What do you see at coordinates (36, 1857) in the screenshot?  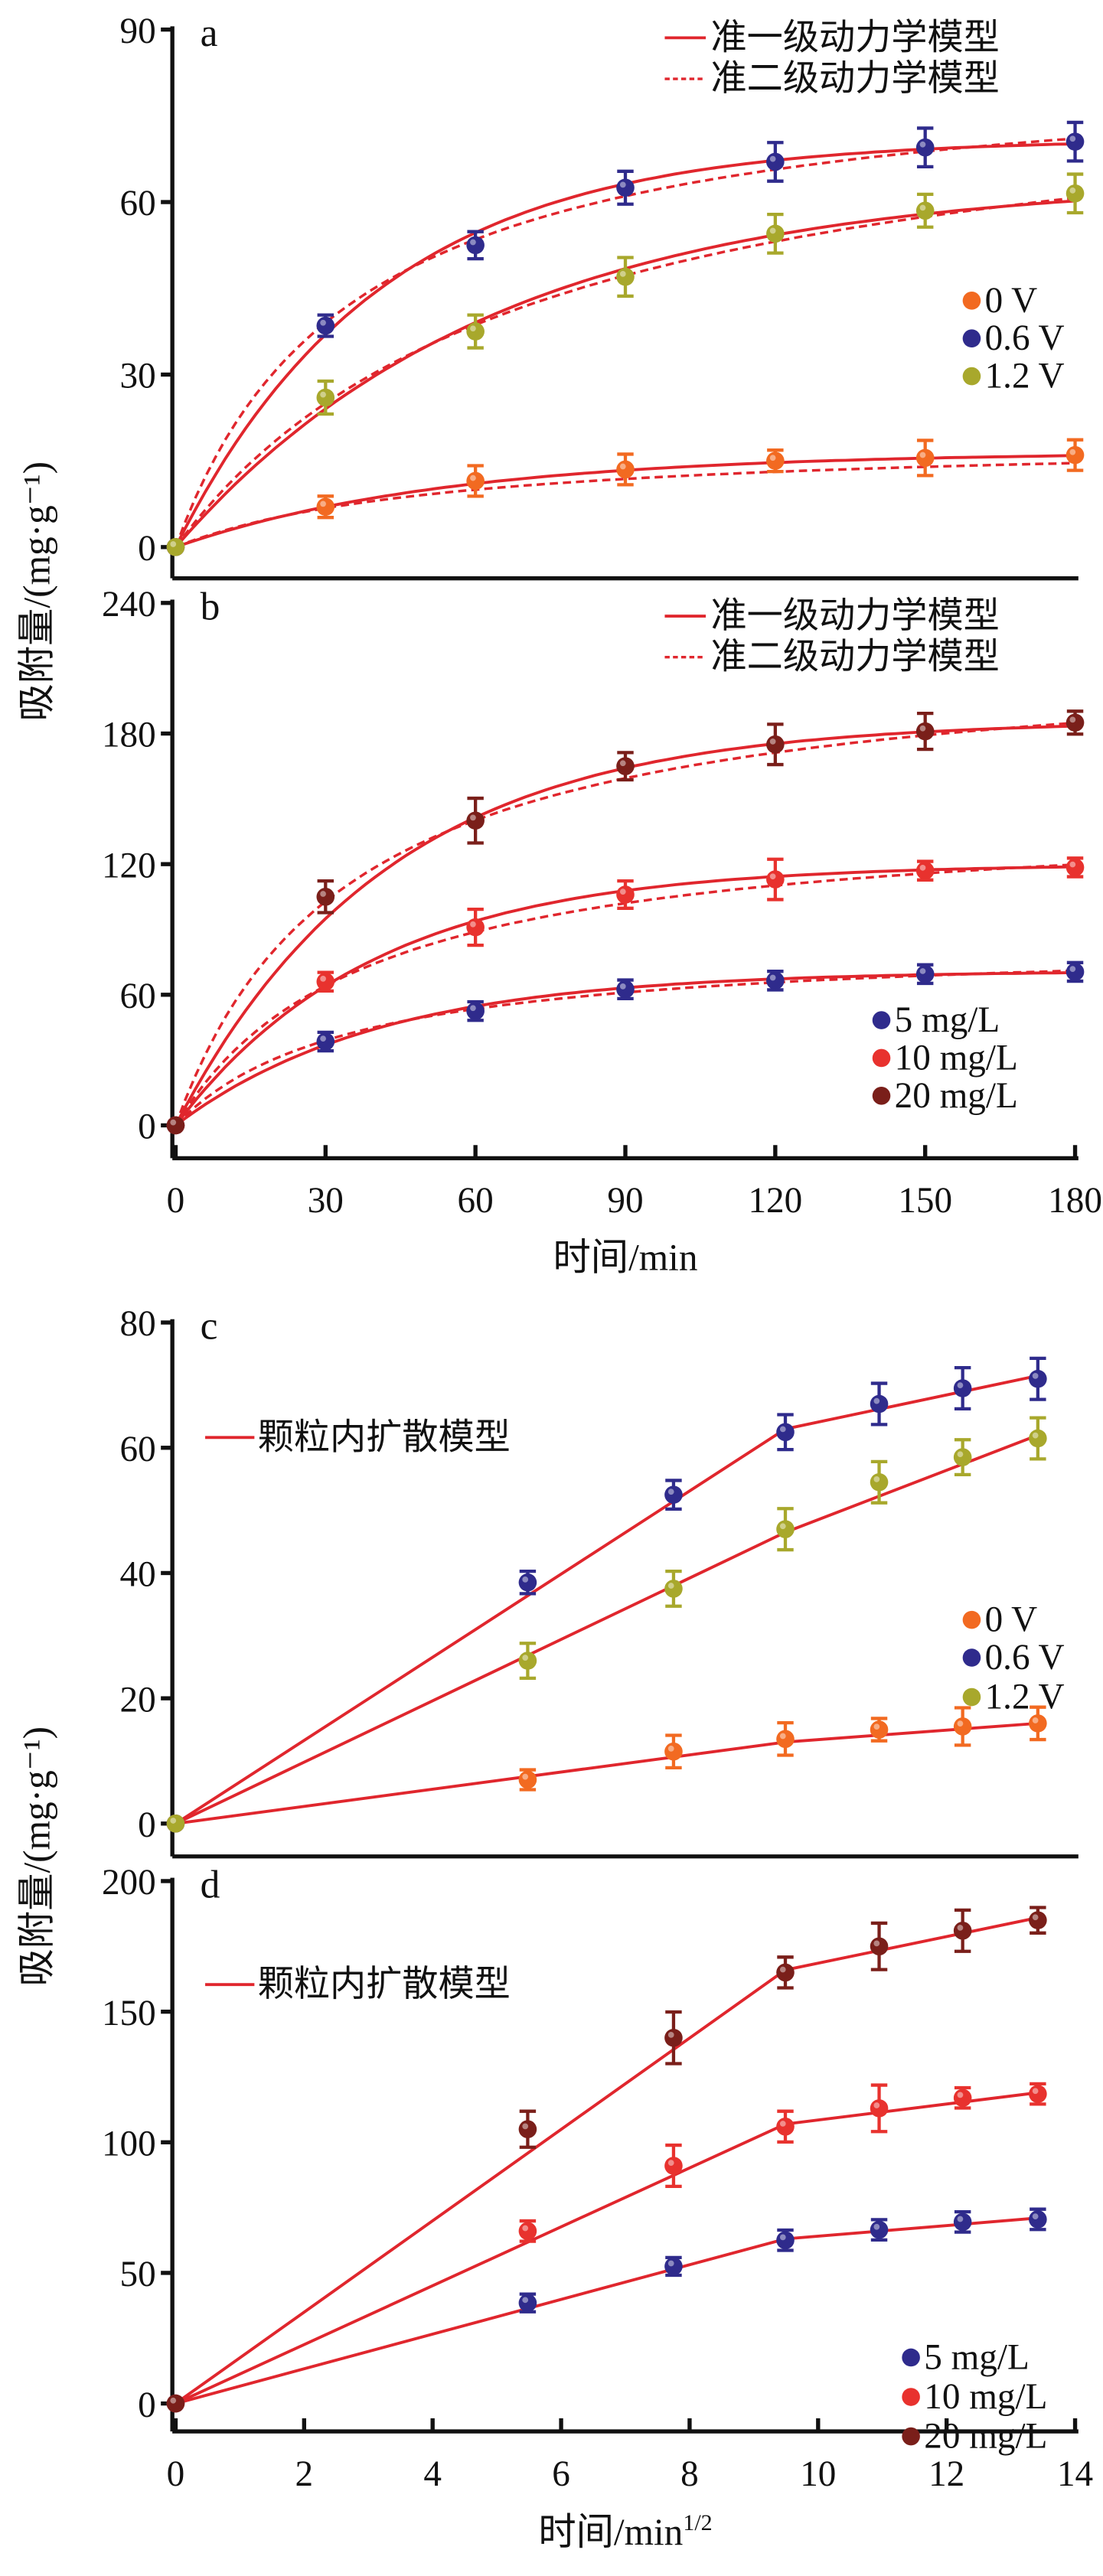 I see `y-axis-label-bottom: 吸附量/(mg·g⁻¹)` at bounding box center [36, 1857].